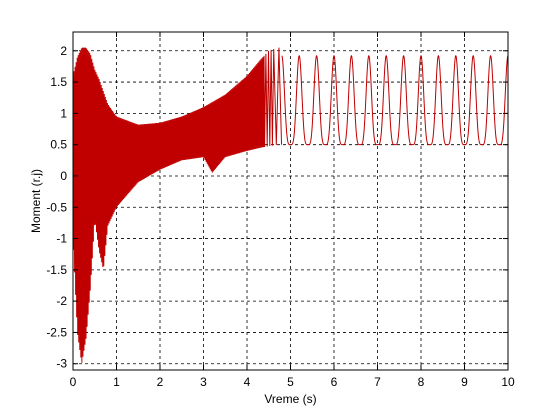 The height and width of the screenshot is (420, 560). What do you see at coordinates (203, 382) in the screenshot?
I see `x-tick-label: 3` at bounding box center [203, 382].